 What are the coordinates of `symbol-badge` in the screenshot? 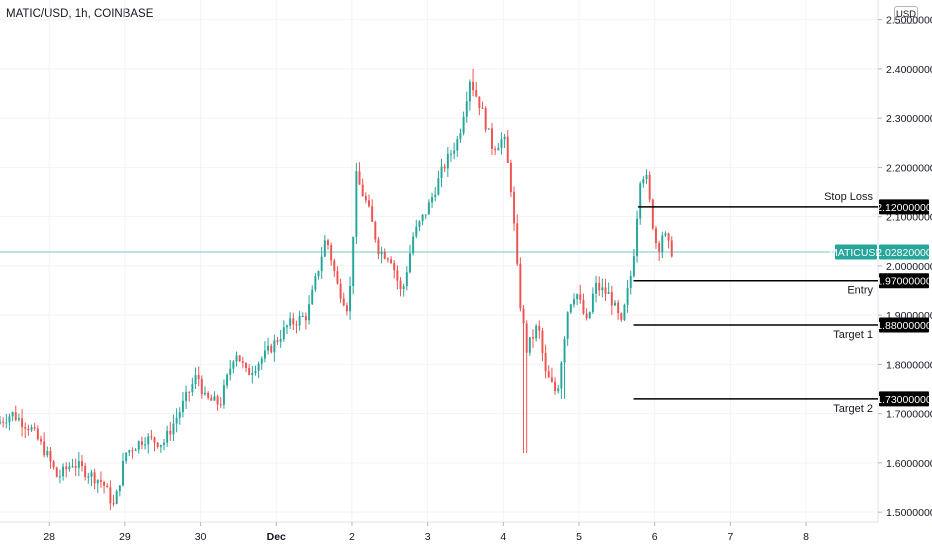 It's located at (856, 252).